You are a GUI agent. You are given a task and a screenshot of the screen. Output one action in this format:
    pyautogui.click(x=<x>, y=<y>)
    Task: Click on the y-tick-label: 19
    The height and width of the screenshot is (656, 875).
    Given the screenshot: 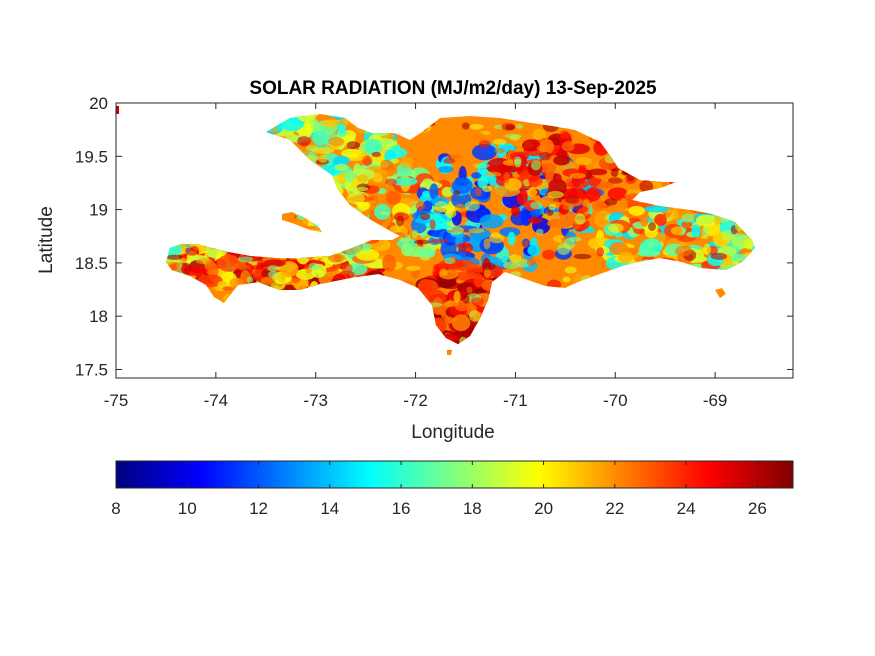 What is the action you would take?
    pyautogui.click(x=98, y=210)
    